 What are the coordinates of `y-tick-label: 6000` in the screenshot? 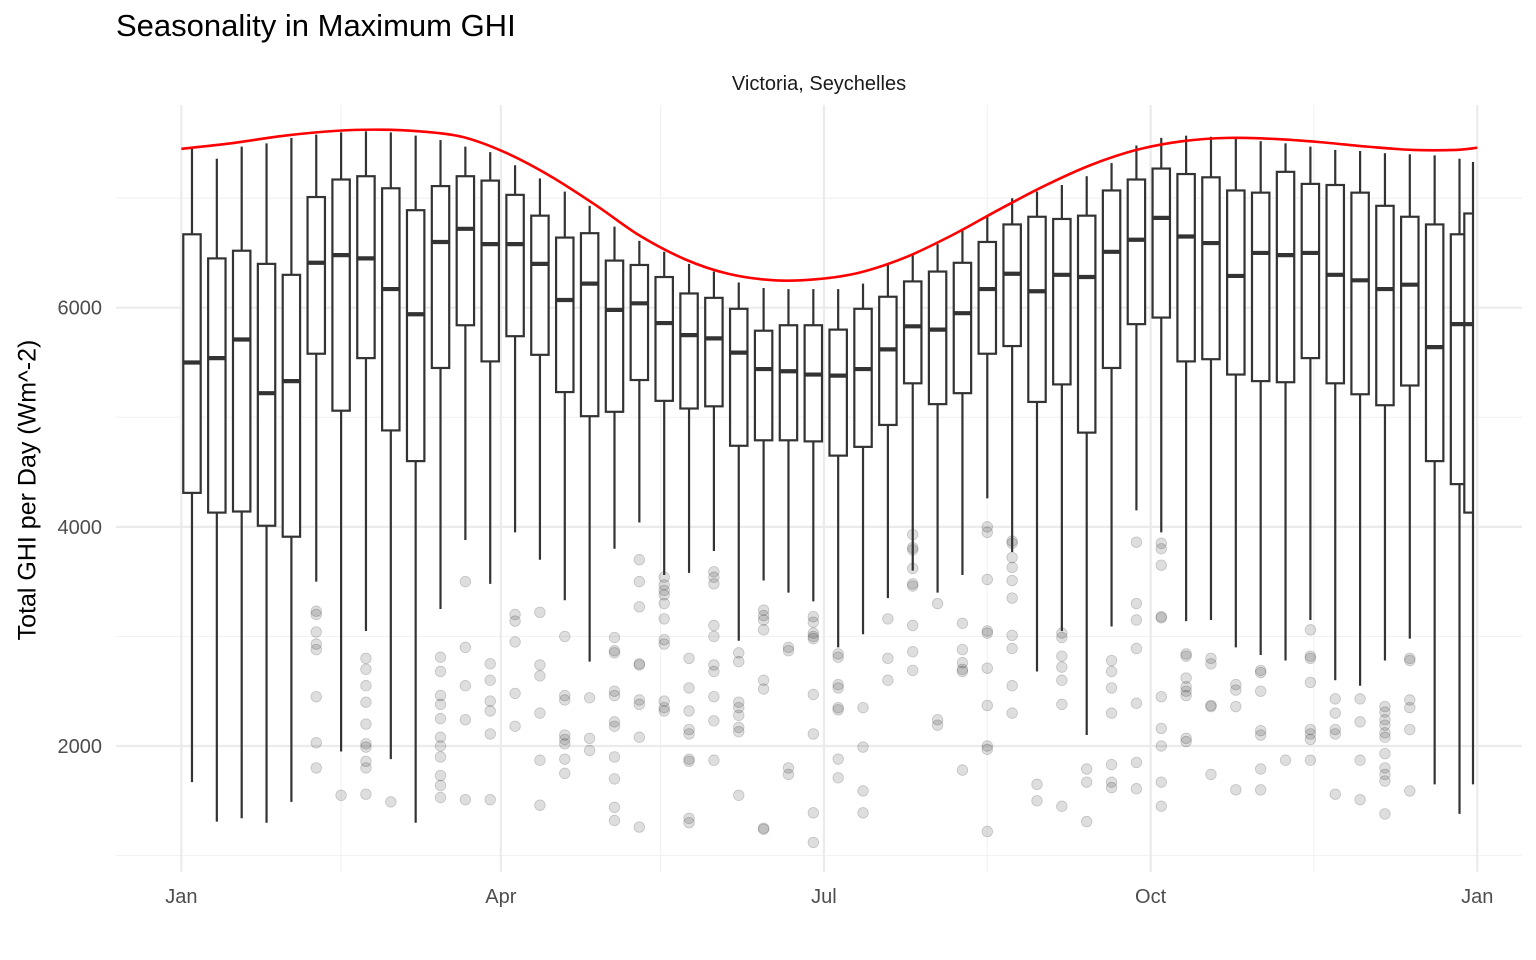 It's located at (80, 309).